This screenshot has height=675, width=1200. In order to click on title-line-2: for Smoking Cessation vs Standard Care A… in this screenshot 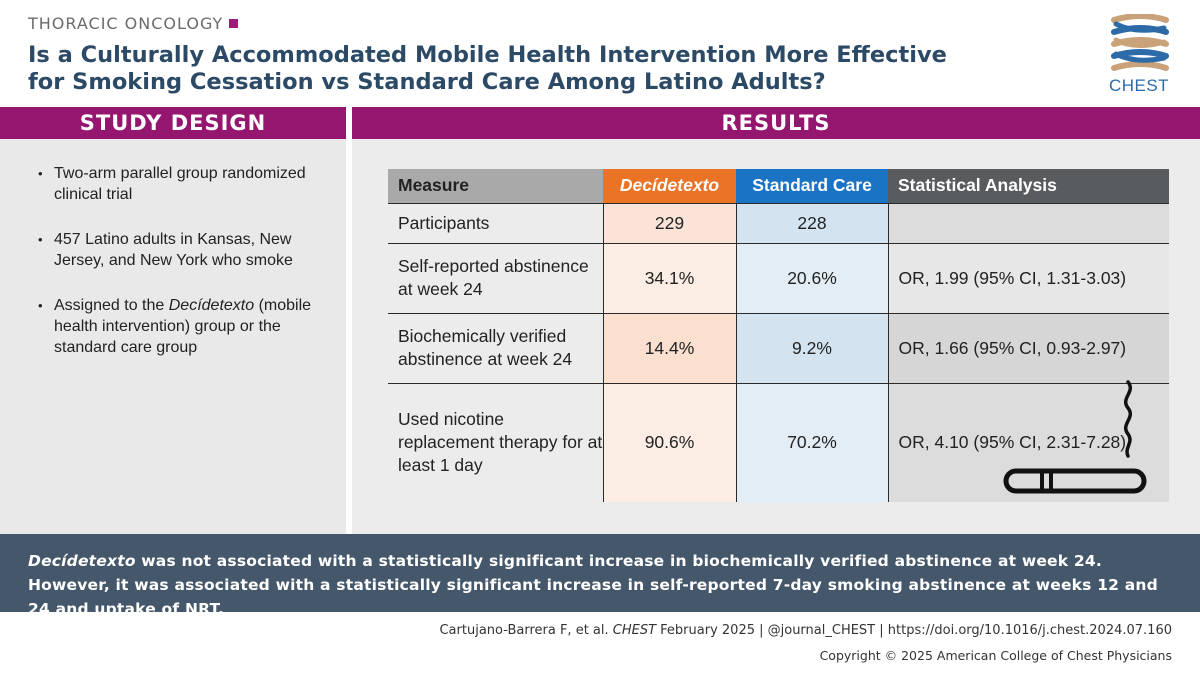, I will do `click(427, 82)`.